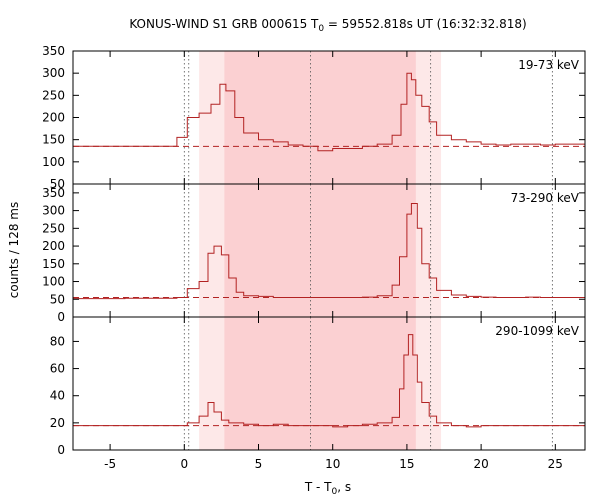 The width and height of the screenshot is (600, 500). I want to click on series-label-1: 19-73 keV, so click(549, 65).